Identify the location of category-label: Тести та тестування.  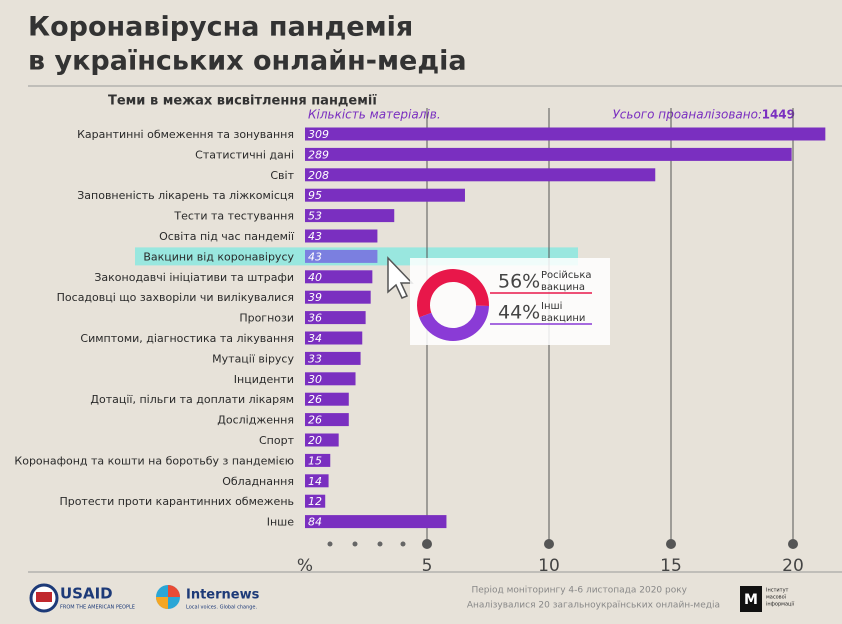
(233, 216).